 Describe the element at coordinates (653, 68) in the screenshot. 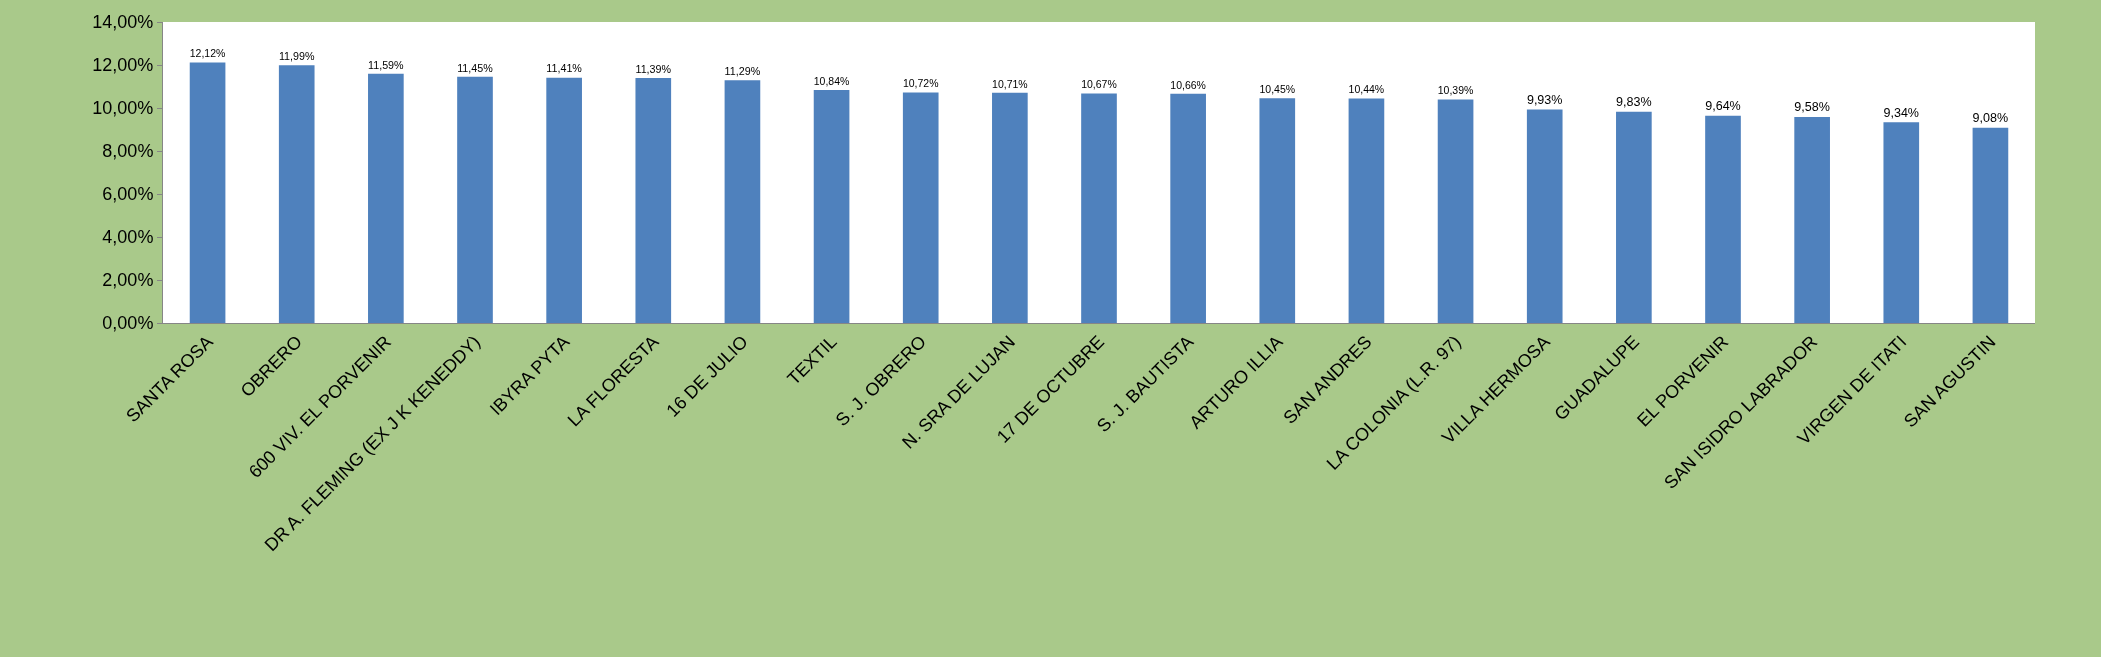

I see `data-label: 11,39%` at that location.